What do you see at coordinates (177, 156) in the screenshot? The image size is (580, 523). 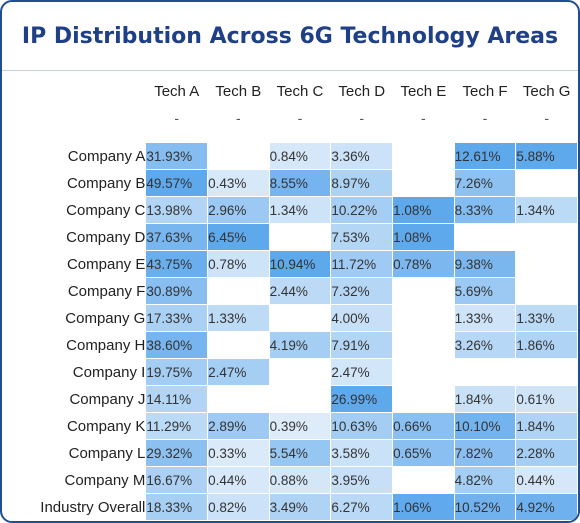 I see `heatmap-cell: 31.93%` at bounding box center [177, 156].